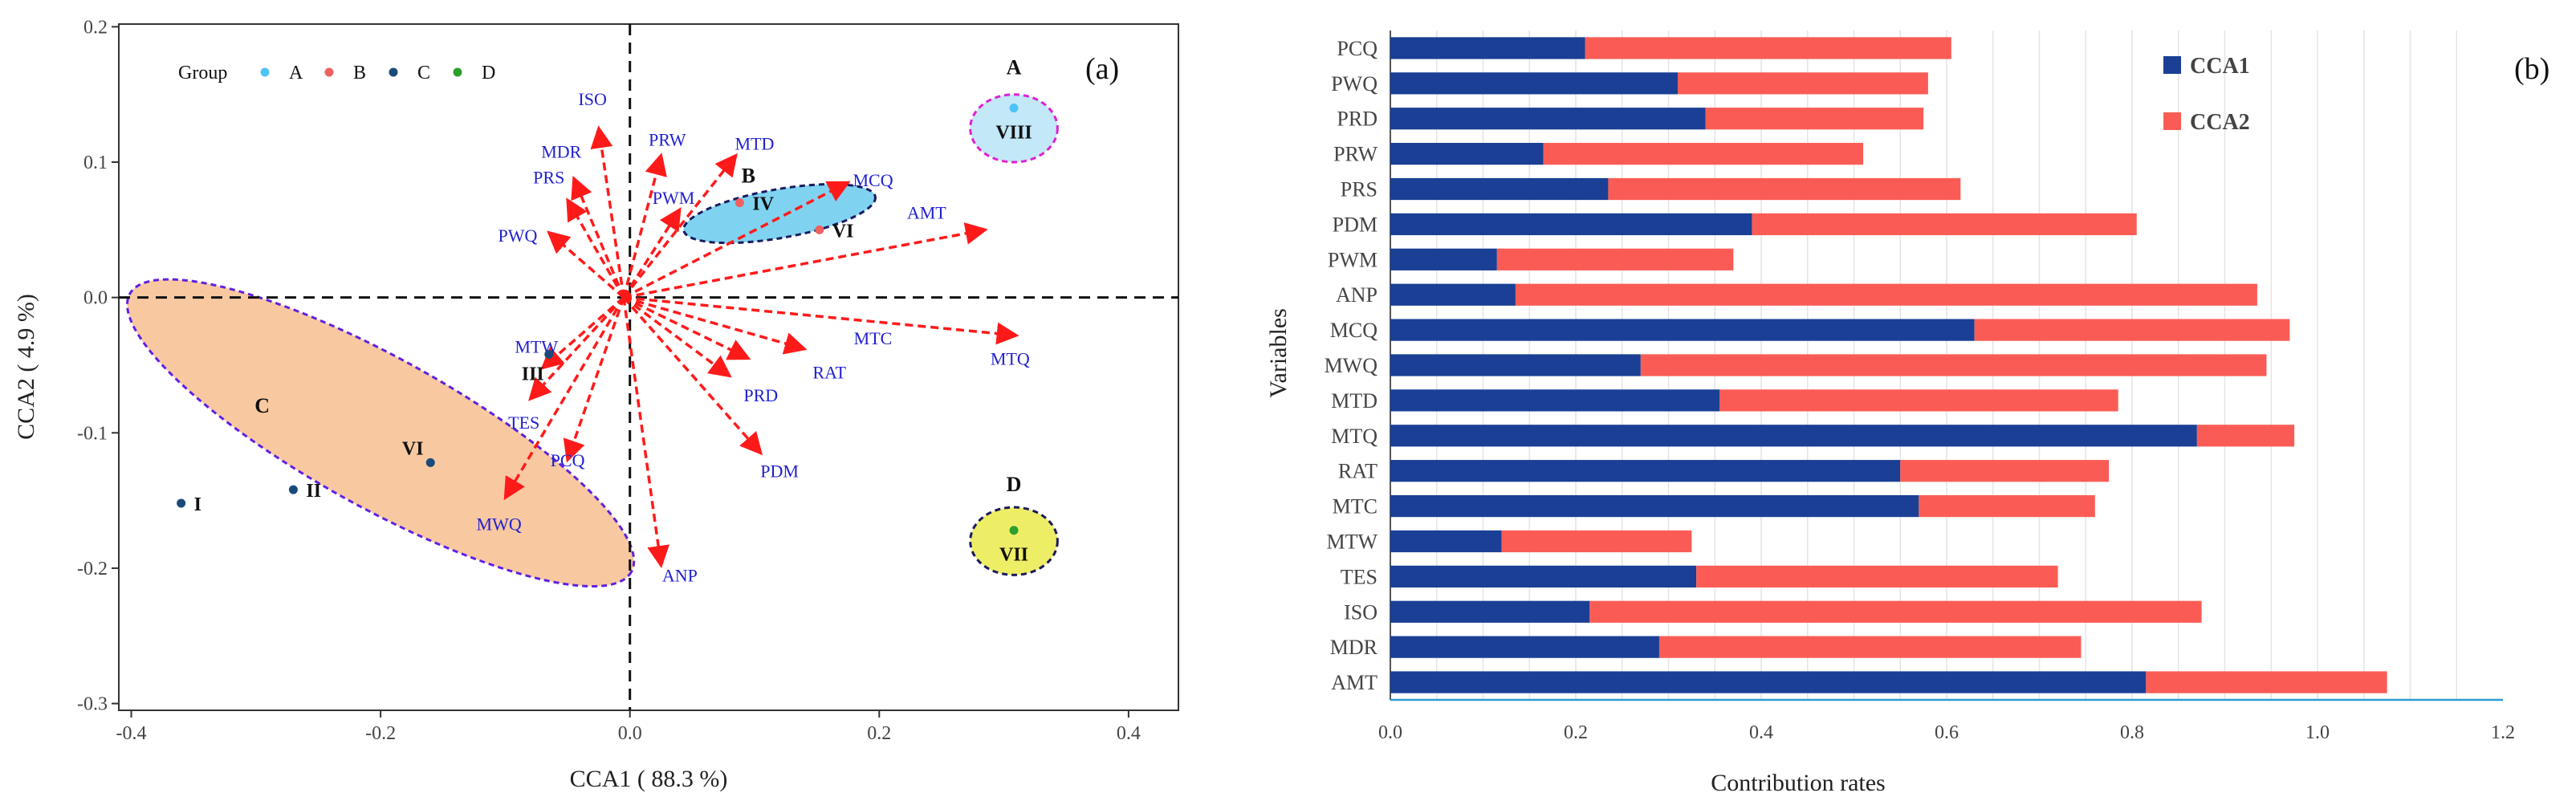 The width and height of the screenshot is (2576, 801). Describe the element at coordinates (1129, 733) in the screenshot. I see `a-xtick-label: 0.4` at that location.